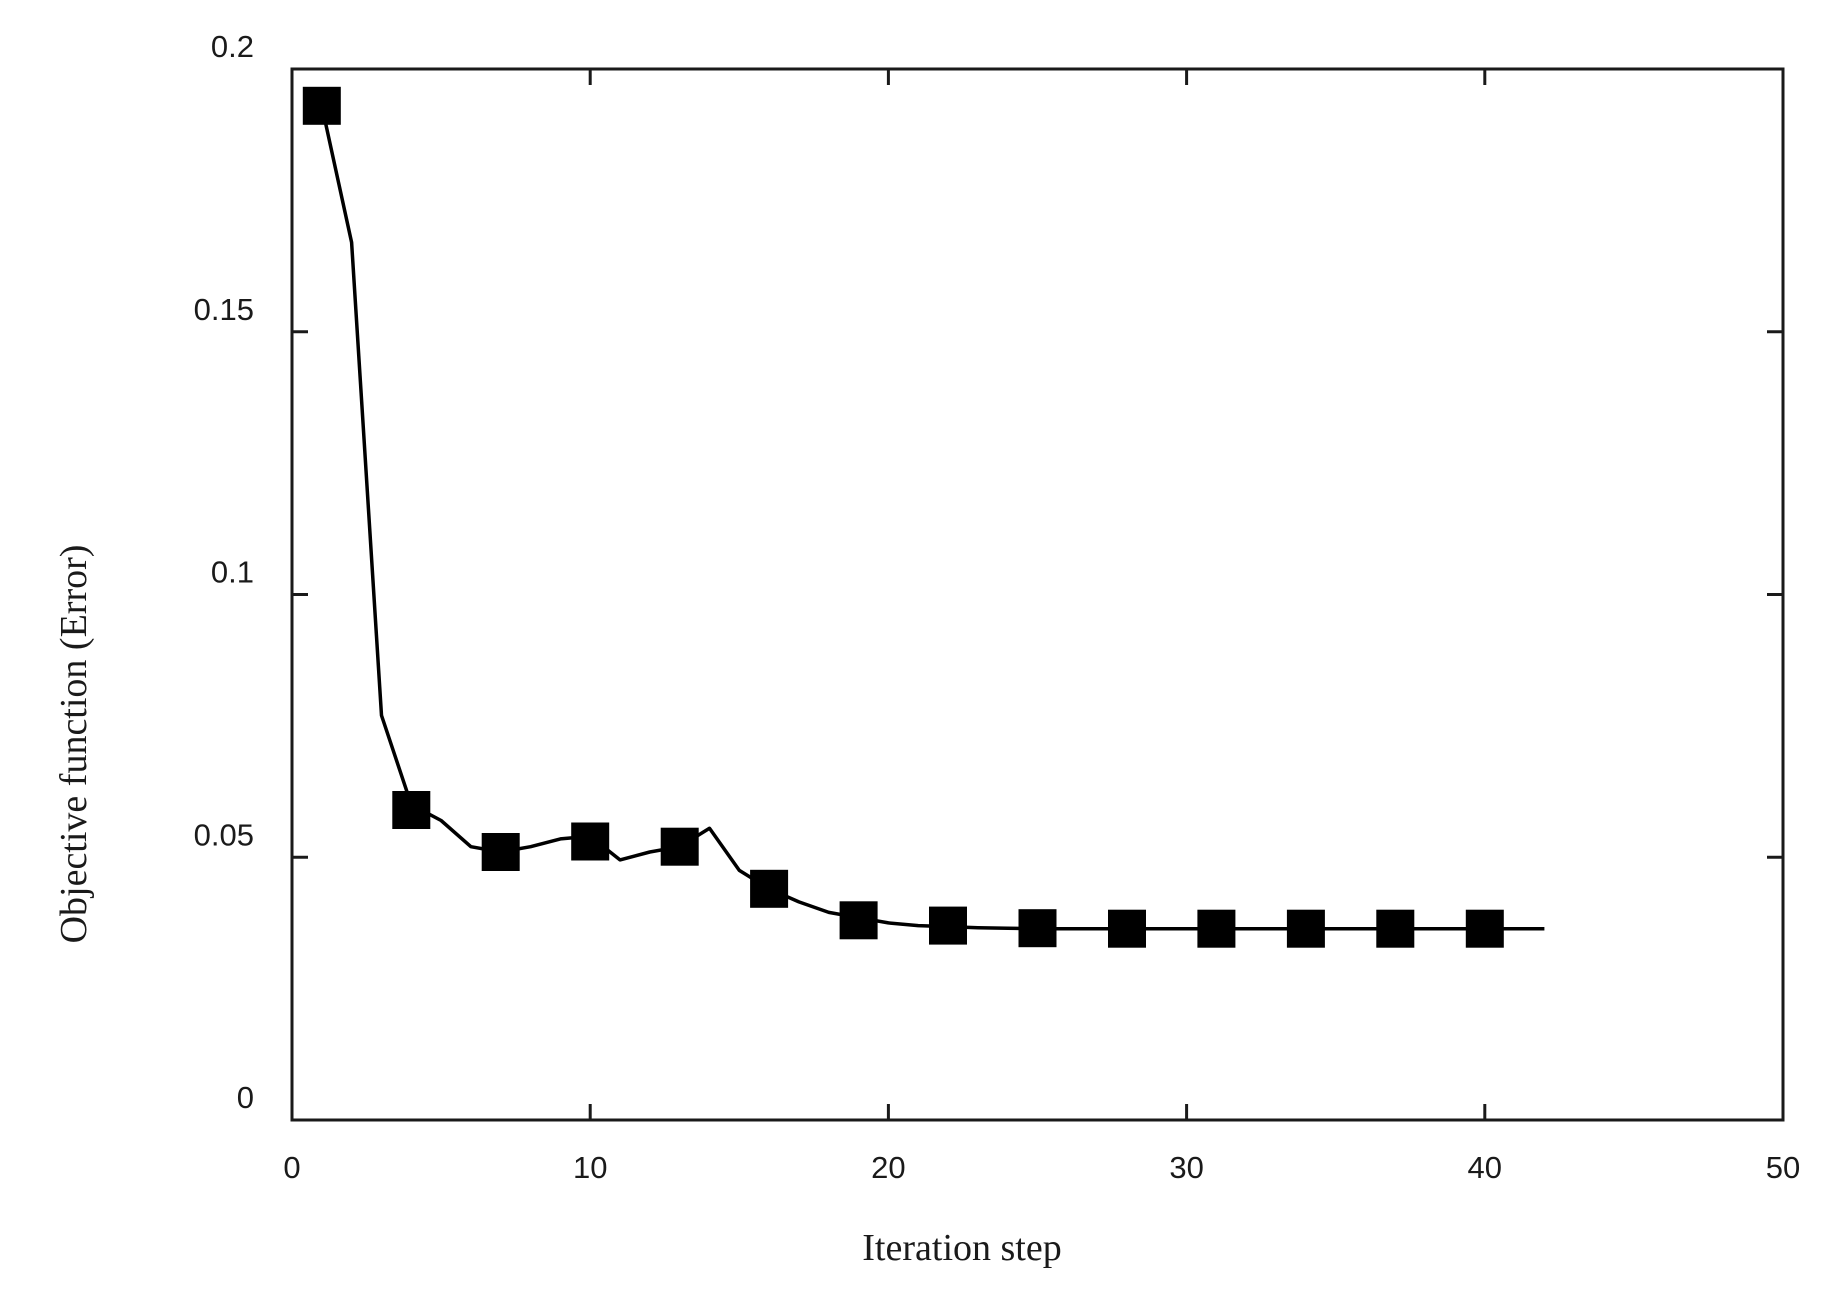  Describe the element at coordinates (224, 834) in the screenshot. I see `y-tick-label: 0.05` at that location.